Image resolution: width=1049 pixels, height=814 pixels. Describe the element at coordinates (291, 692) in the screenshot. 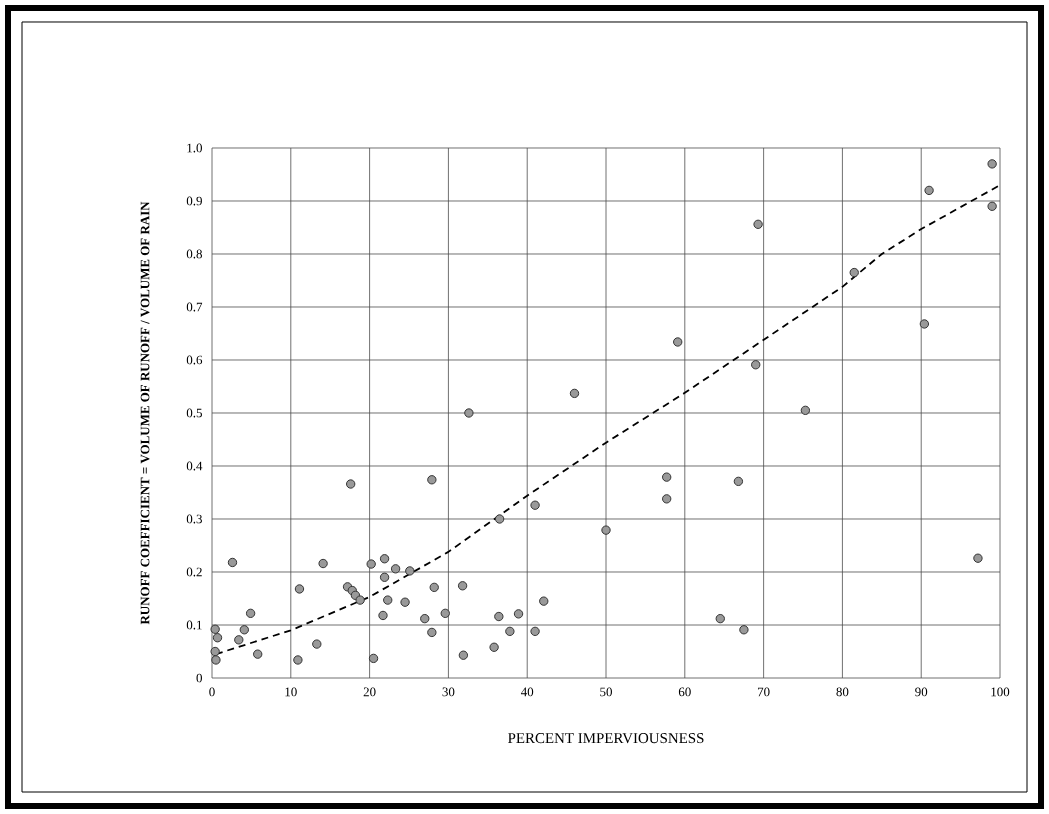

I see `x-tick-label: 10` at that location.